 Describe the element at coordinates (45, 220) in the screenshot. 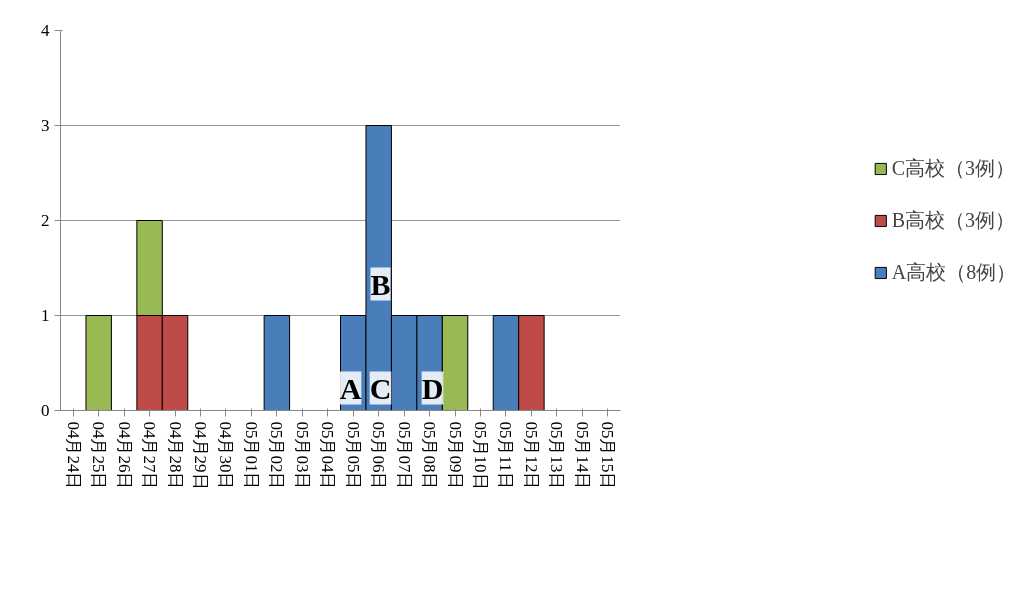

I see `y-tick-label: 2` at that location.